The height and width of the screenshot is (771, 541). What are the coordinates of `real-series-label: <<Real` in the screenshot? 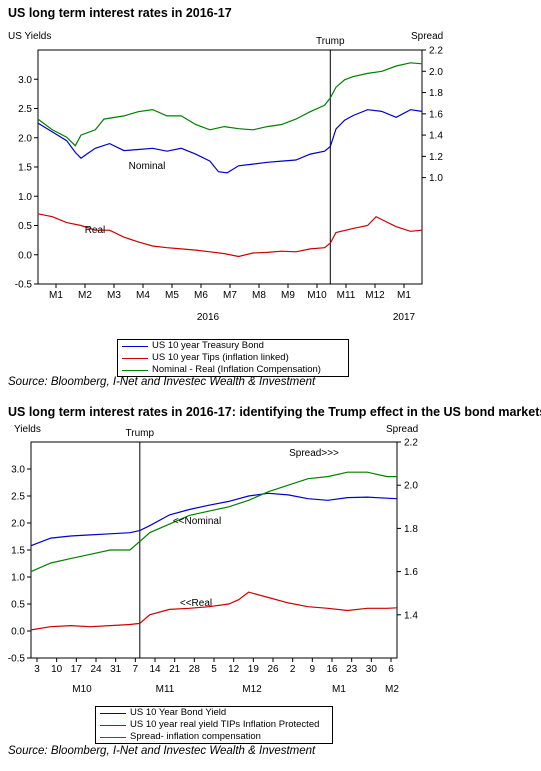 It's located at (196, 603).